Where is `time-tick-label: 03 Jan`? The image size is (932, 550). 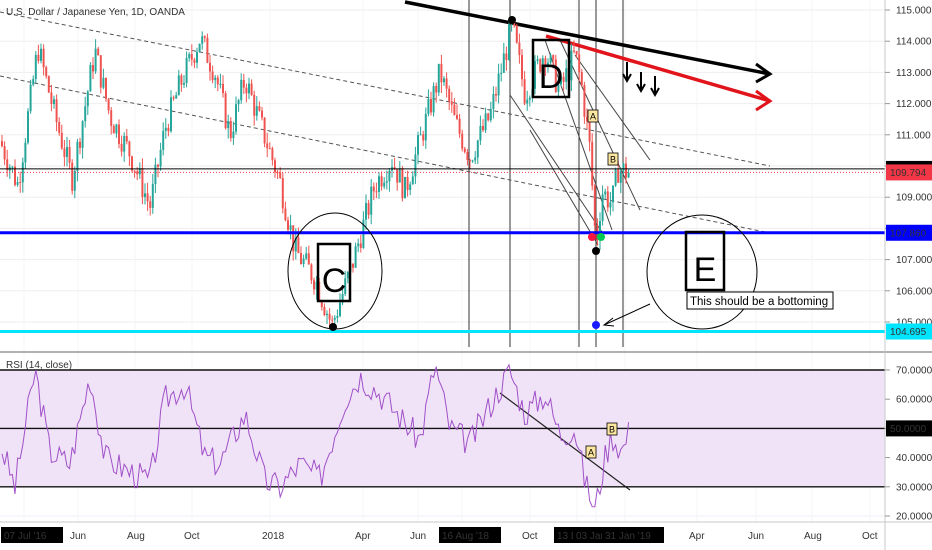
time-tick-label: 03 Jan is located at coordinates (591, 536).